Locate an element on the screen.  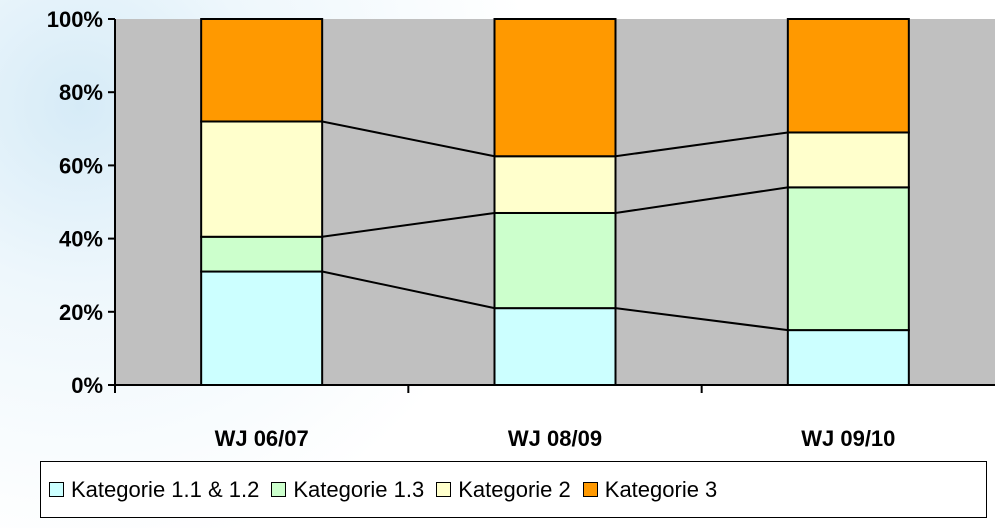
legend-item: Kategorie 1.3 is located at coordinates (347, 490).